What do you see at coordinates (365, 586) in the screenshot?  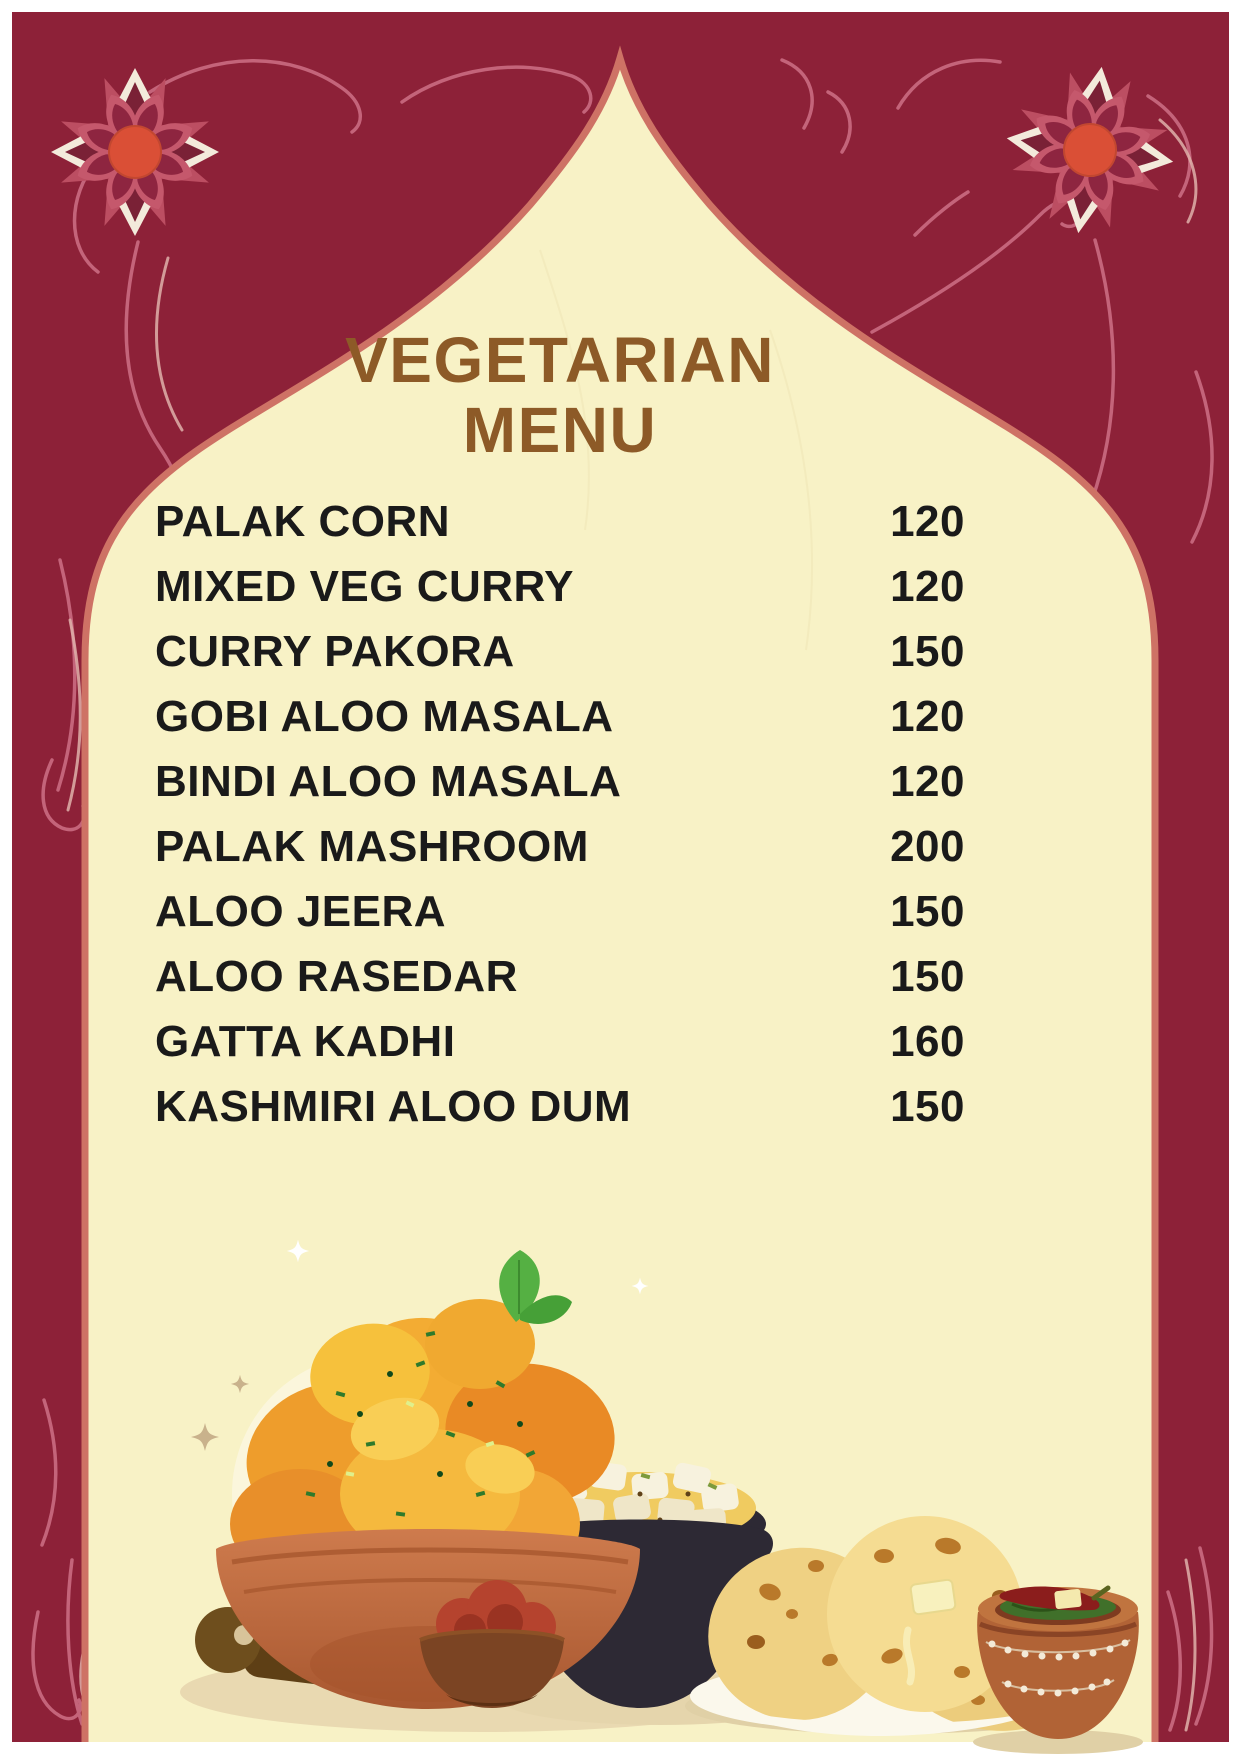 I see `menu-item-name: MIXED VEG CURRY` at bounding box center [365, 586].